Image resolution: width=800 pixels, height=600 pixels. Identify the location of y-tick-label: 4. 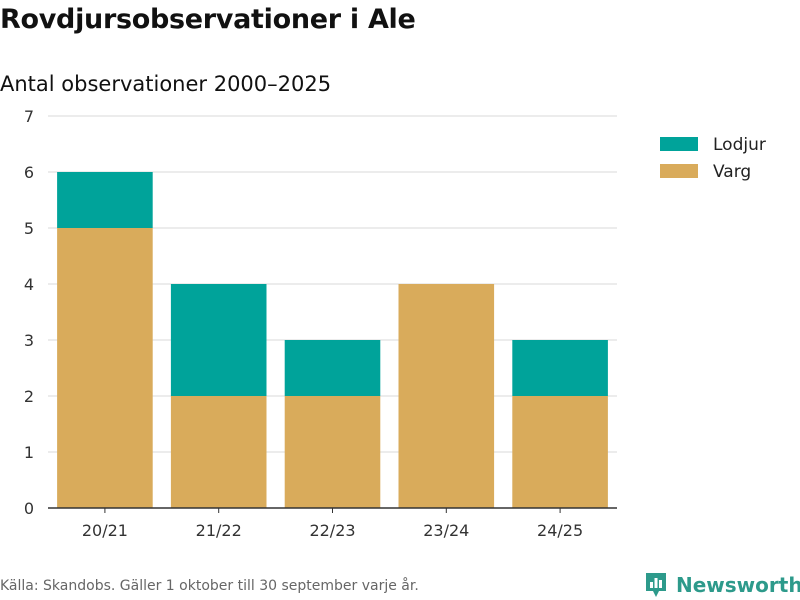
(29, 284).